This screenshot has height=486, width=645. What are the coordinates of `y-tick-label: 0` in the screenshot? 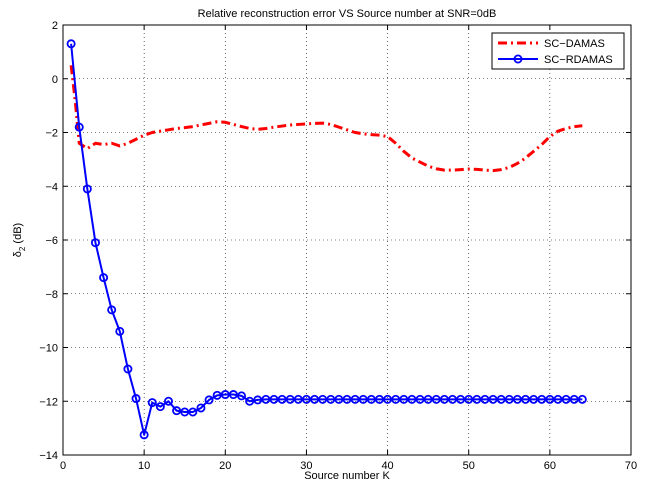 It's located at (55, 80).